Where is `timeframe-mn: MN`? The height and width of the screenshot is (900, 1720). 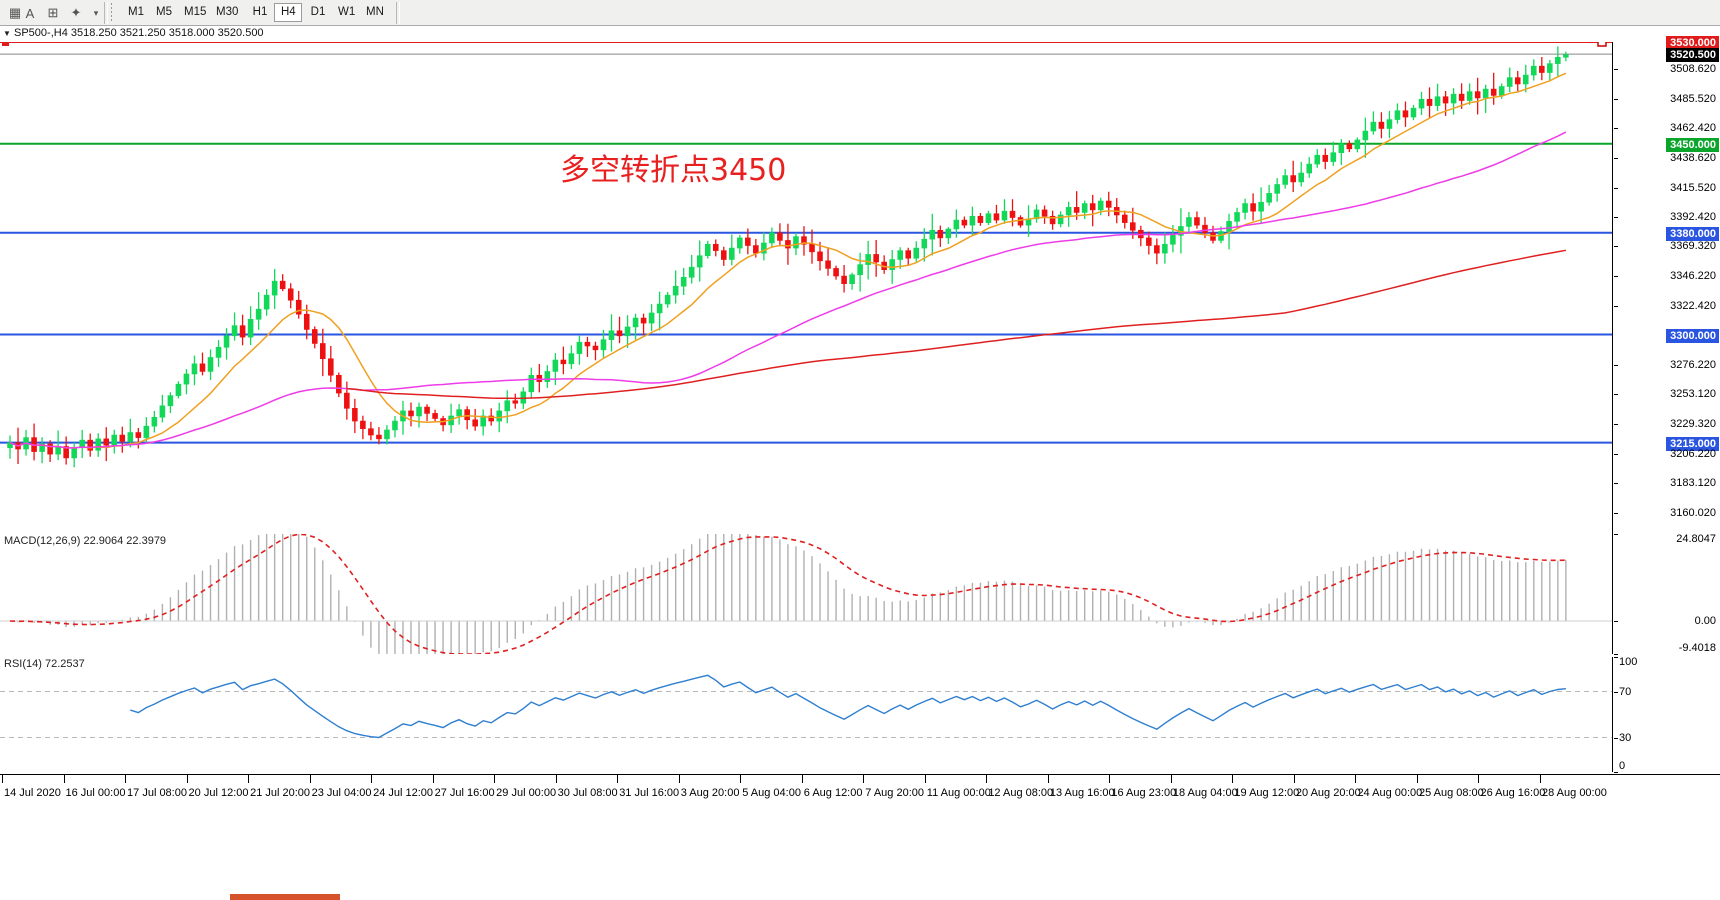 timeframe-mn: MN is located at coordinates (375, 12).